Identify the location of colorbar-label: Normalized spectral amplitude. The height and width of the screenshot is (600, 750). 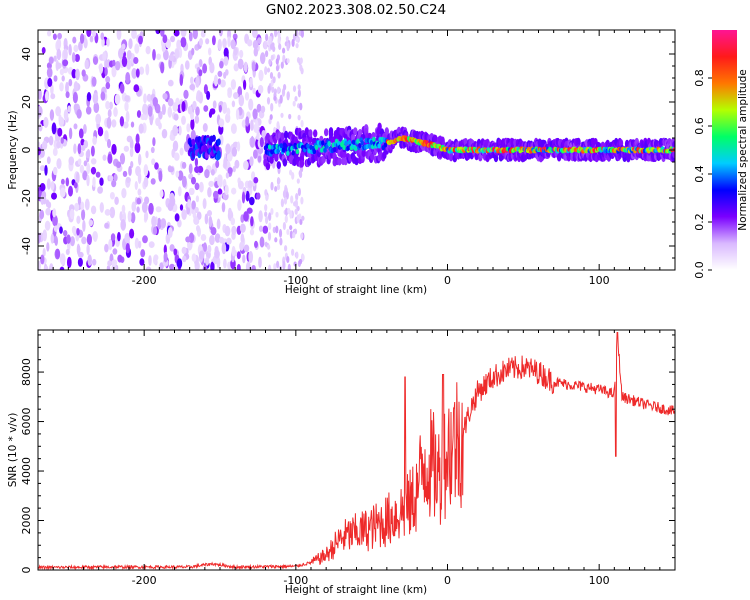
(743, 149).